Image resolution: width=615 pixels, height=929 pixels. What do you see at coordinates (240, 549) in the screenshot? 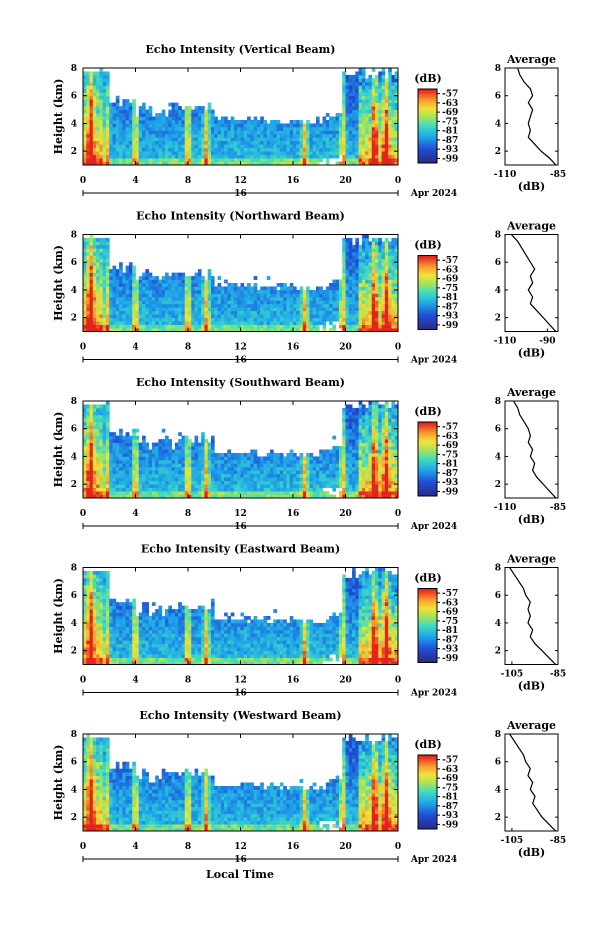
I see `panel-title: Echo Intensity (Eastward Beam)` at bounding box center [240, 549].